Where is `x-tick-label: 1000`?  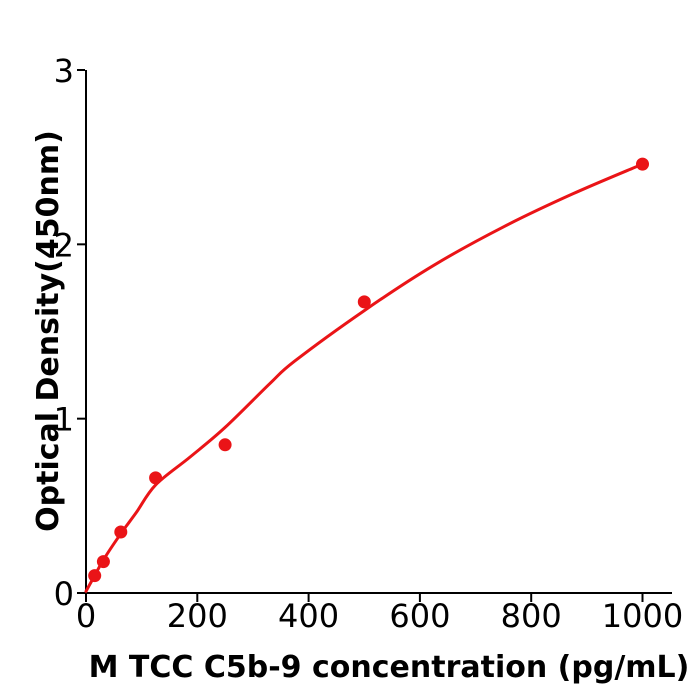
x-tick-label: 1000 is located at coordinates (642, 616).